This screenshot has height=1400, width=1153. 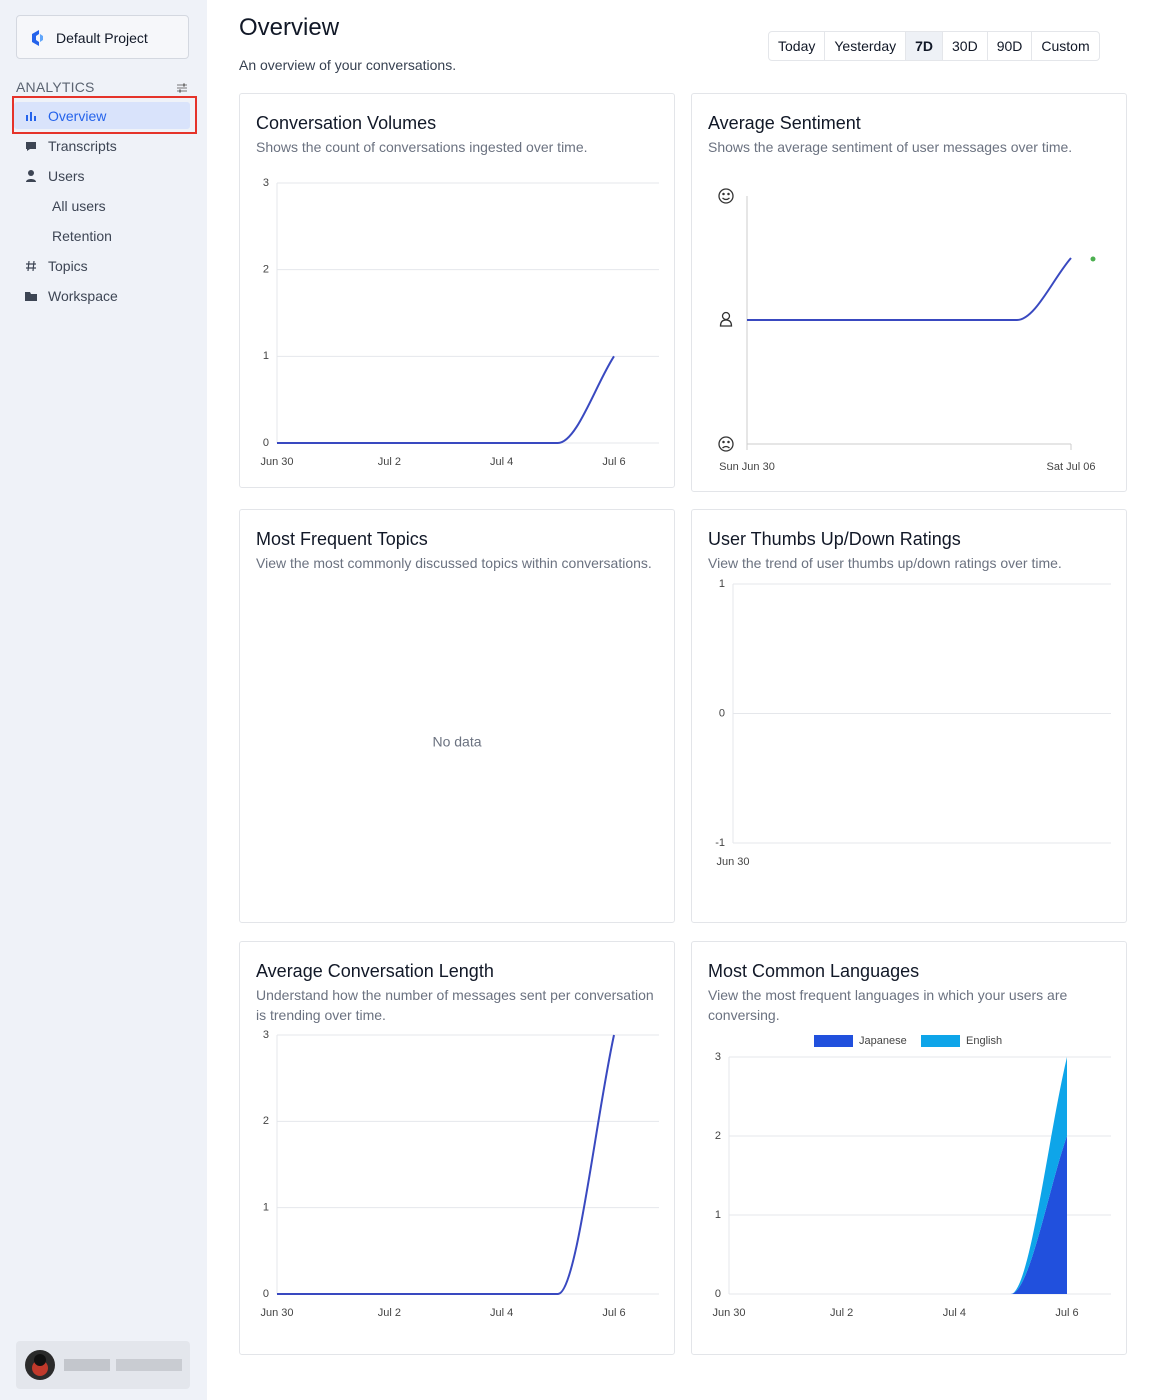 What do you see at coordinates (342, 539) in the screenshot?
I see `card-title: Most Frequent Topics` at bounding box center [342, 539].